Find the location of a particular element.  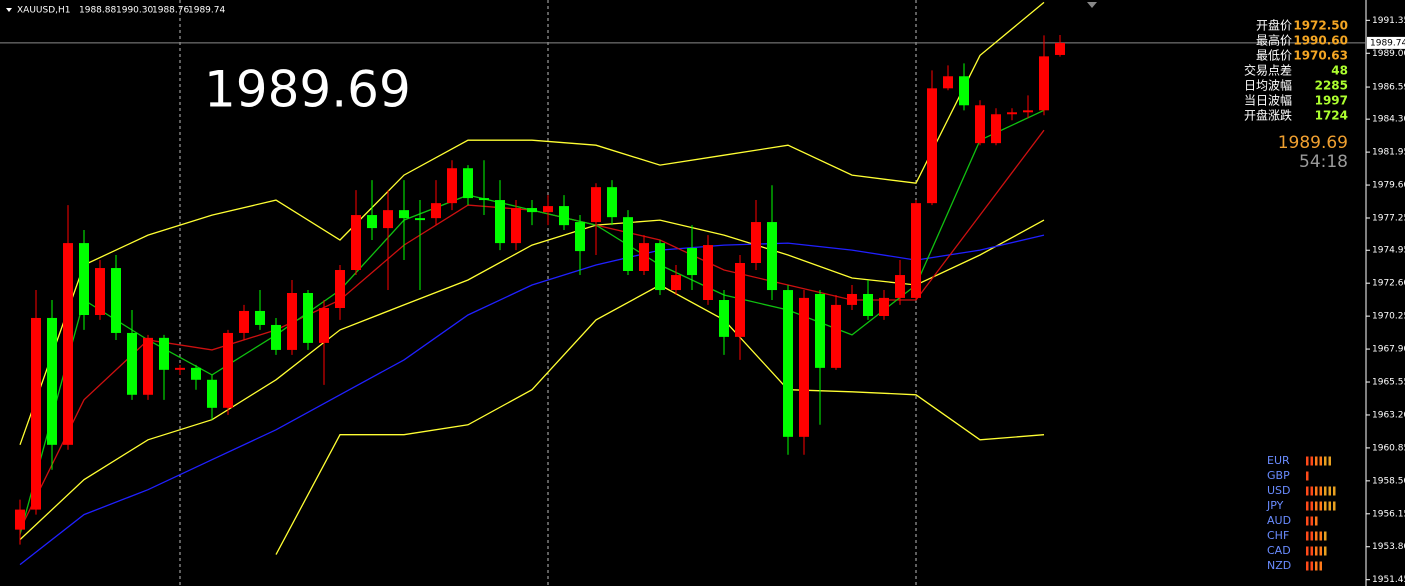

y-tick-label: 1977.25 is located at coordinates (1388, 218).